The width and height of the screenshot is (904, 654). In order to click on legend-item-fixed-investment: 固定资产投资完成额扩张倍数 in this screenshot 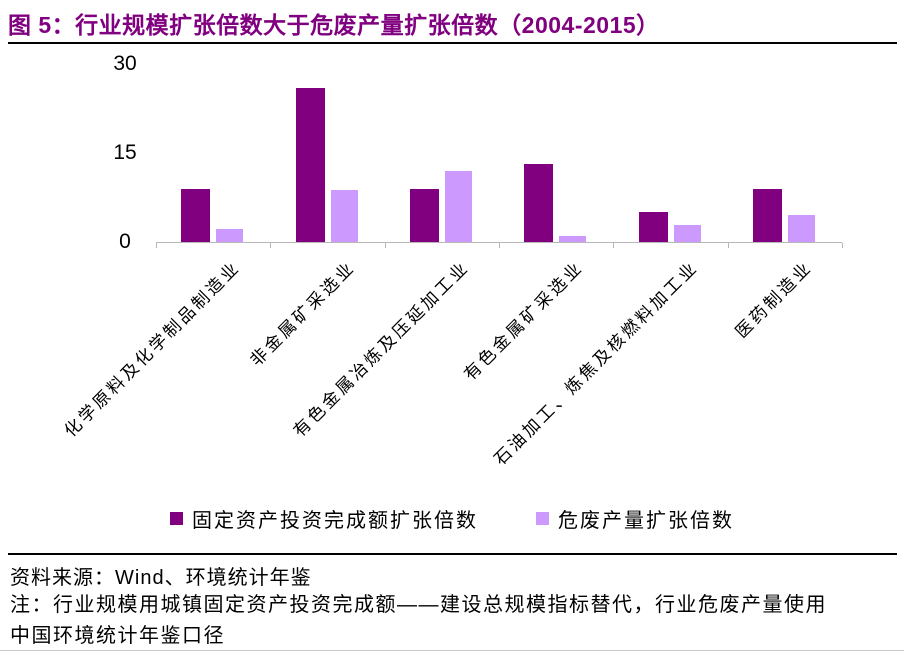, I will do `click(324, 518)`.